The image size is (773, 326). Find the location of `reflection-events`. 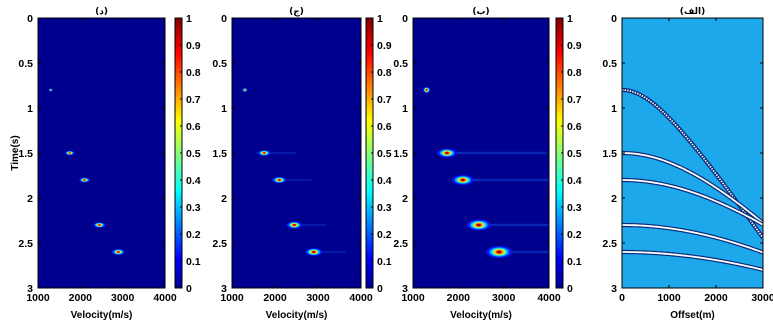

reflection-events is located at coordinates (692, 179).